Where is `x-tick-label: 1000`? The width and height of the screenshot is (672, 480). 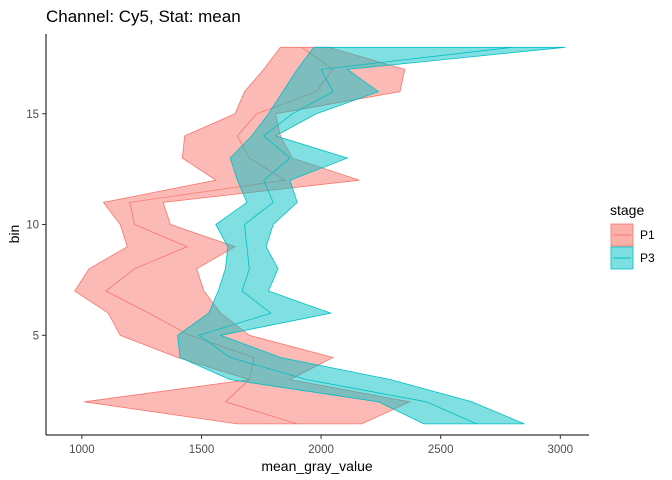
x-tick-label: 1000 is located at coordinates (82, 450).